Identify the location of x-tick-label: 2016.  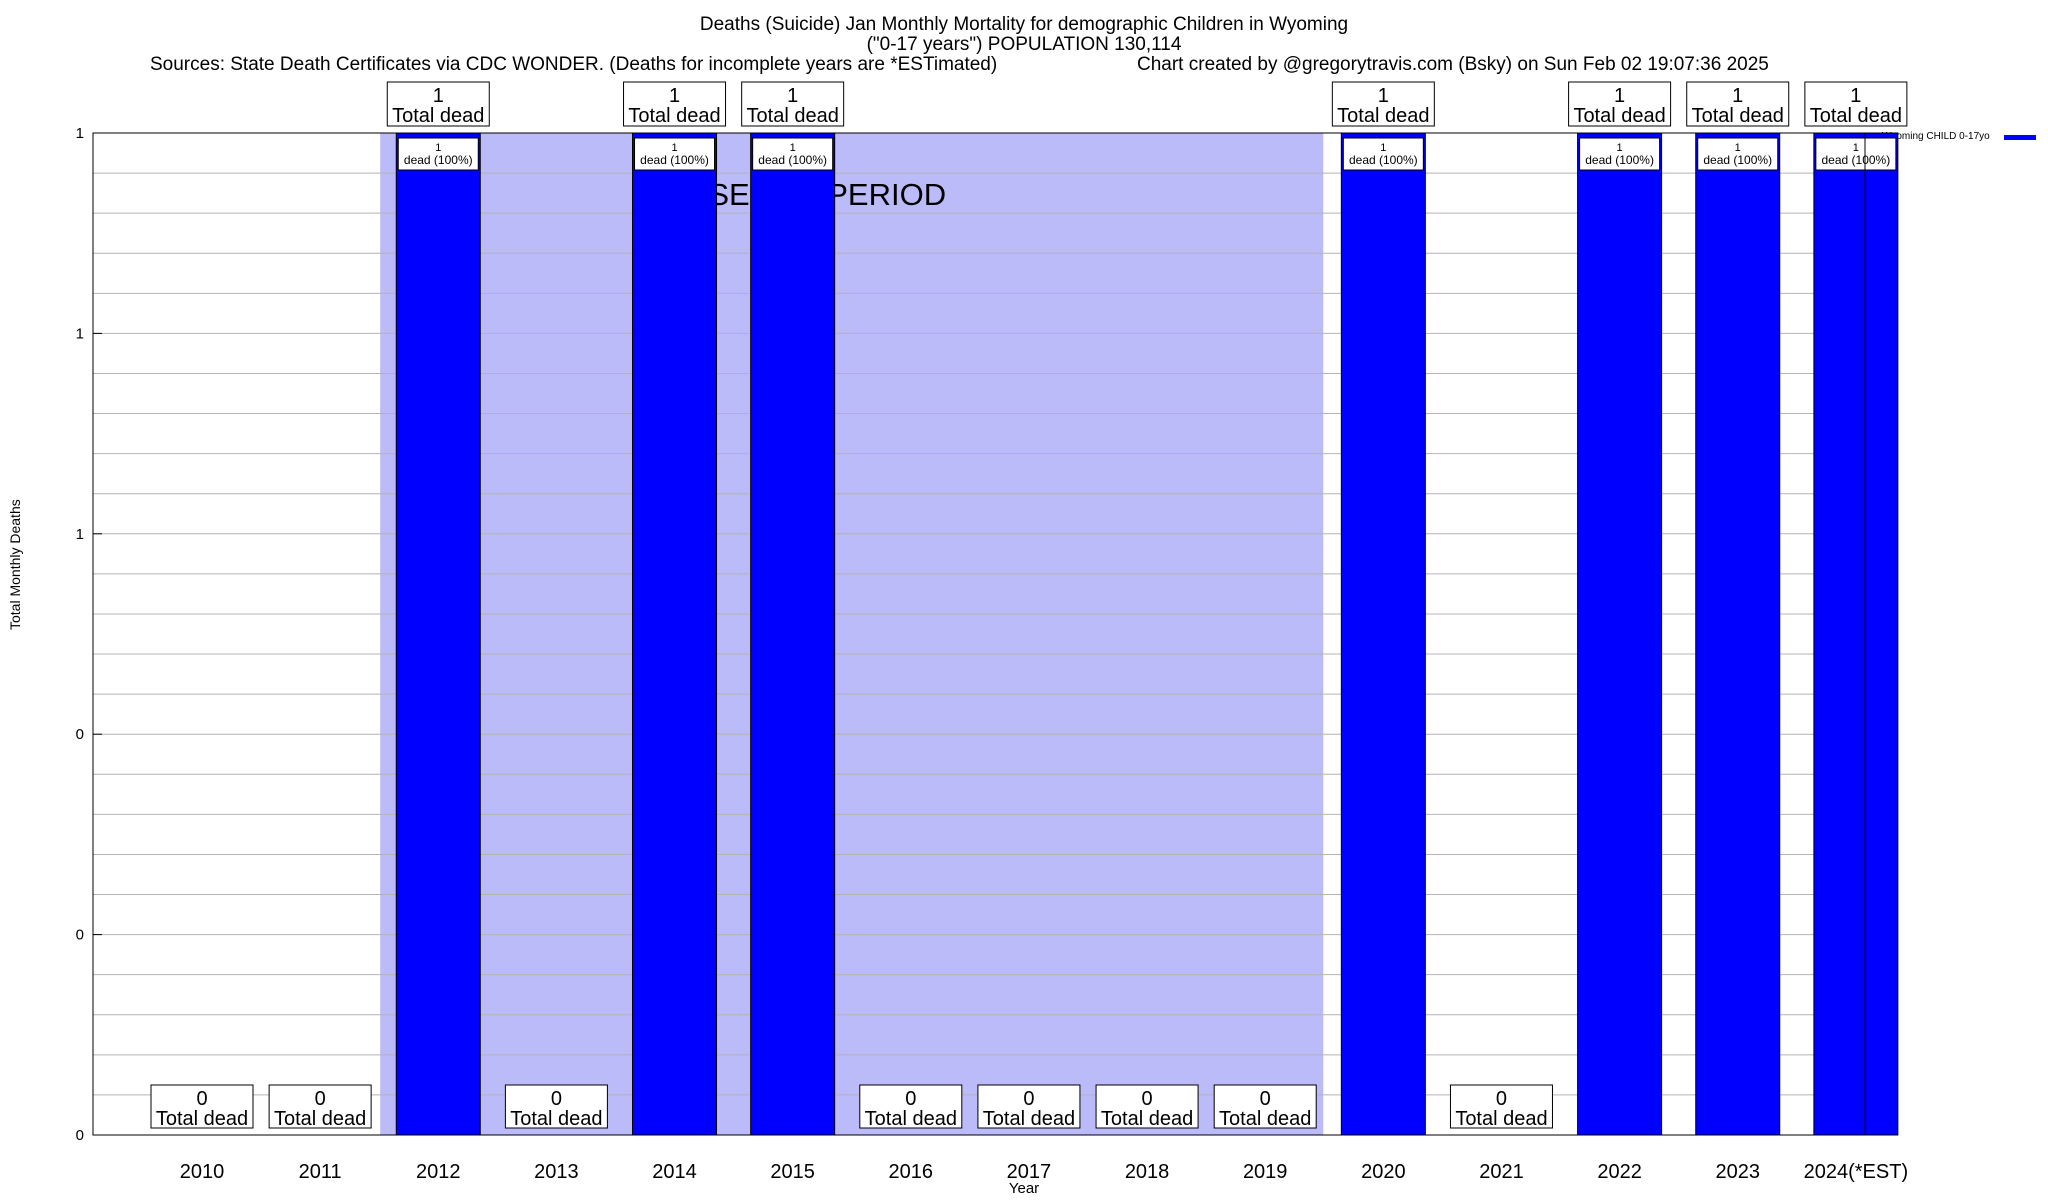
(911, 1172).